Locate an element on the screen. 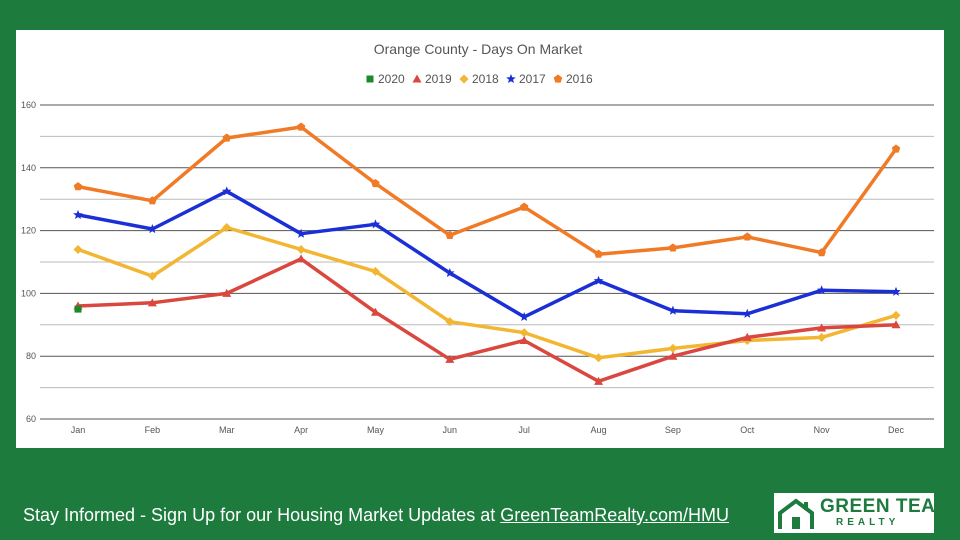 The image size is (960, 540). x-tick-label: Nov is located at coordinates (822, 430).